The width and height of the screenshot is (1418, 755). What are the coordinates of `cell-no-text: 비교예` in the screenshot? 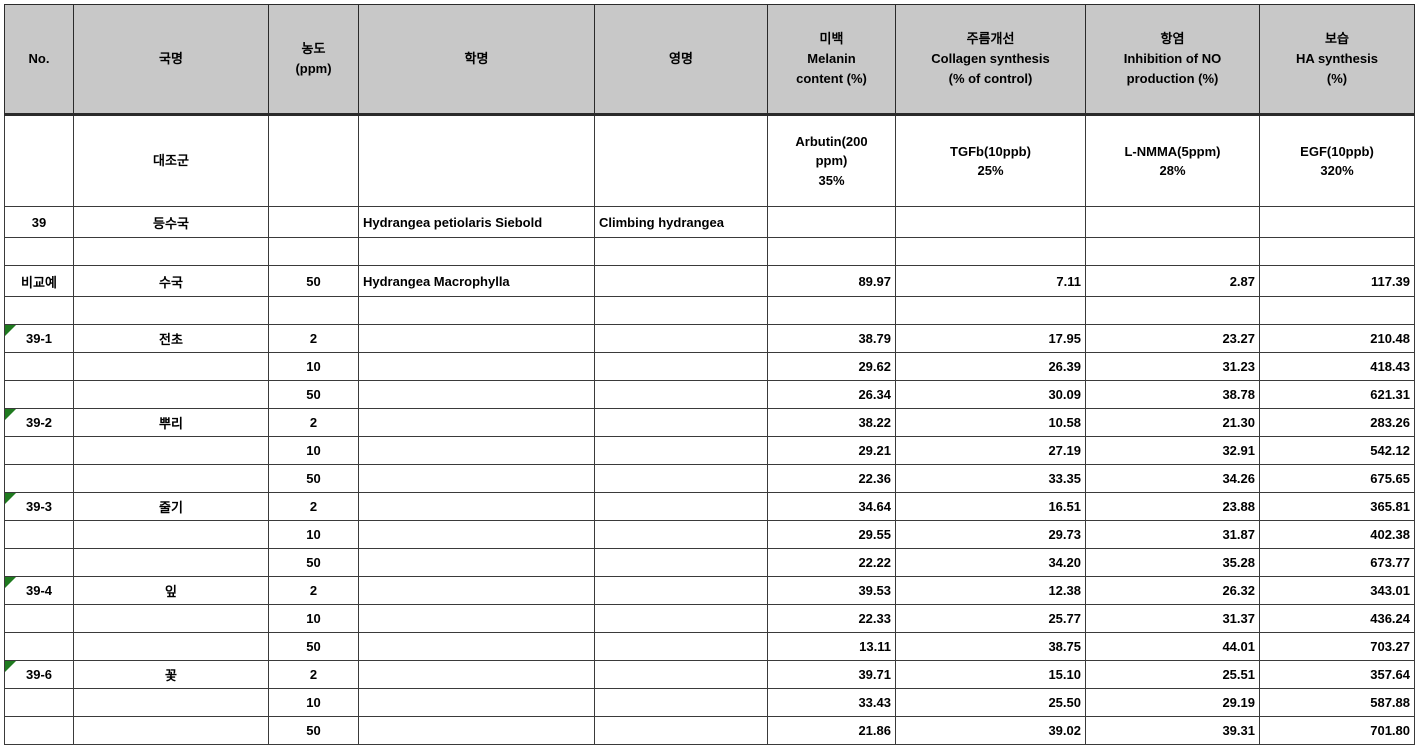 It's located at (39, 282).